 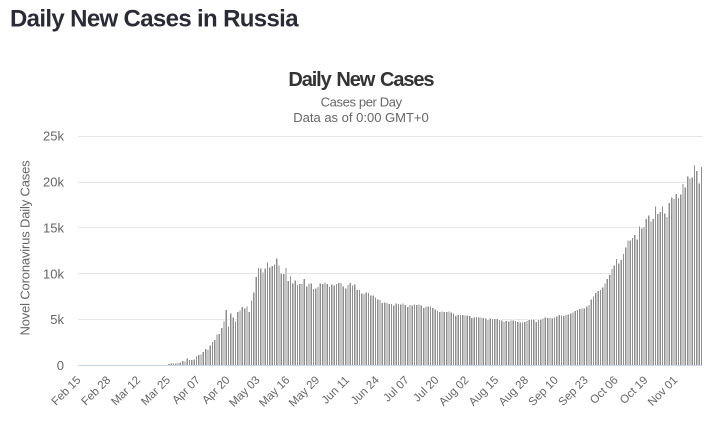 What do you see at coordinates (57, 319) in the screenshot?
I see `svg-text: 5k` at bounding box center [57, 319].